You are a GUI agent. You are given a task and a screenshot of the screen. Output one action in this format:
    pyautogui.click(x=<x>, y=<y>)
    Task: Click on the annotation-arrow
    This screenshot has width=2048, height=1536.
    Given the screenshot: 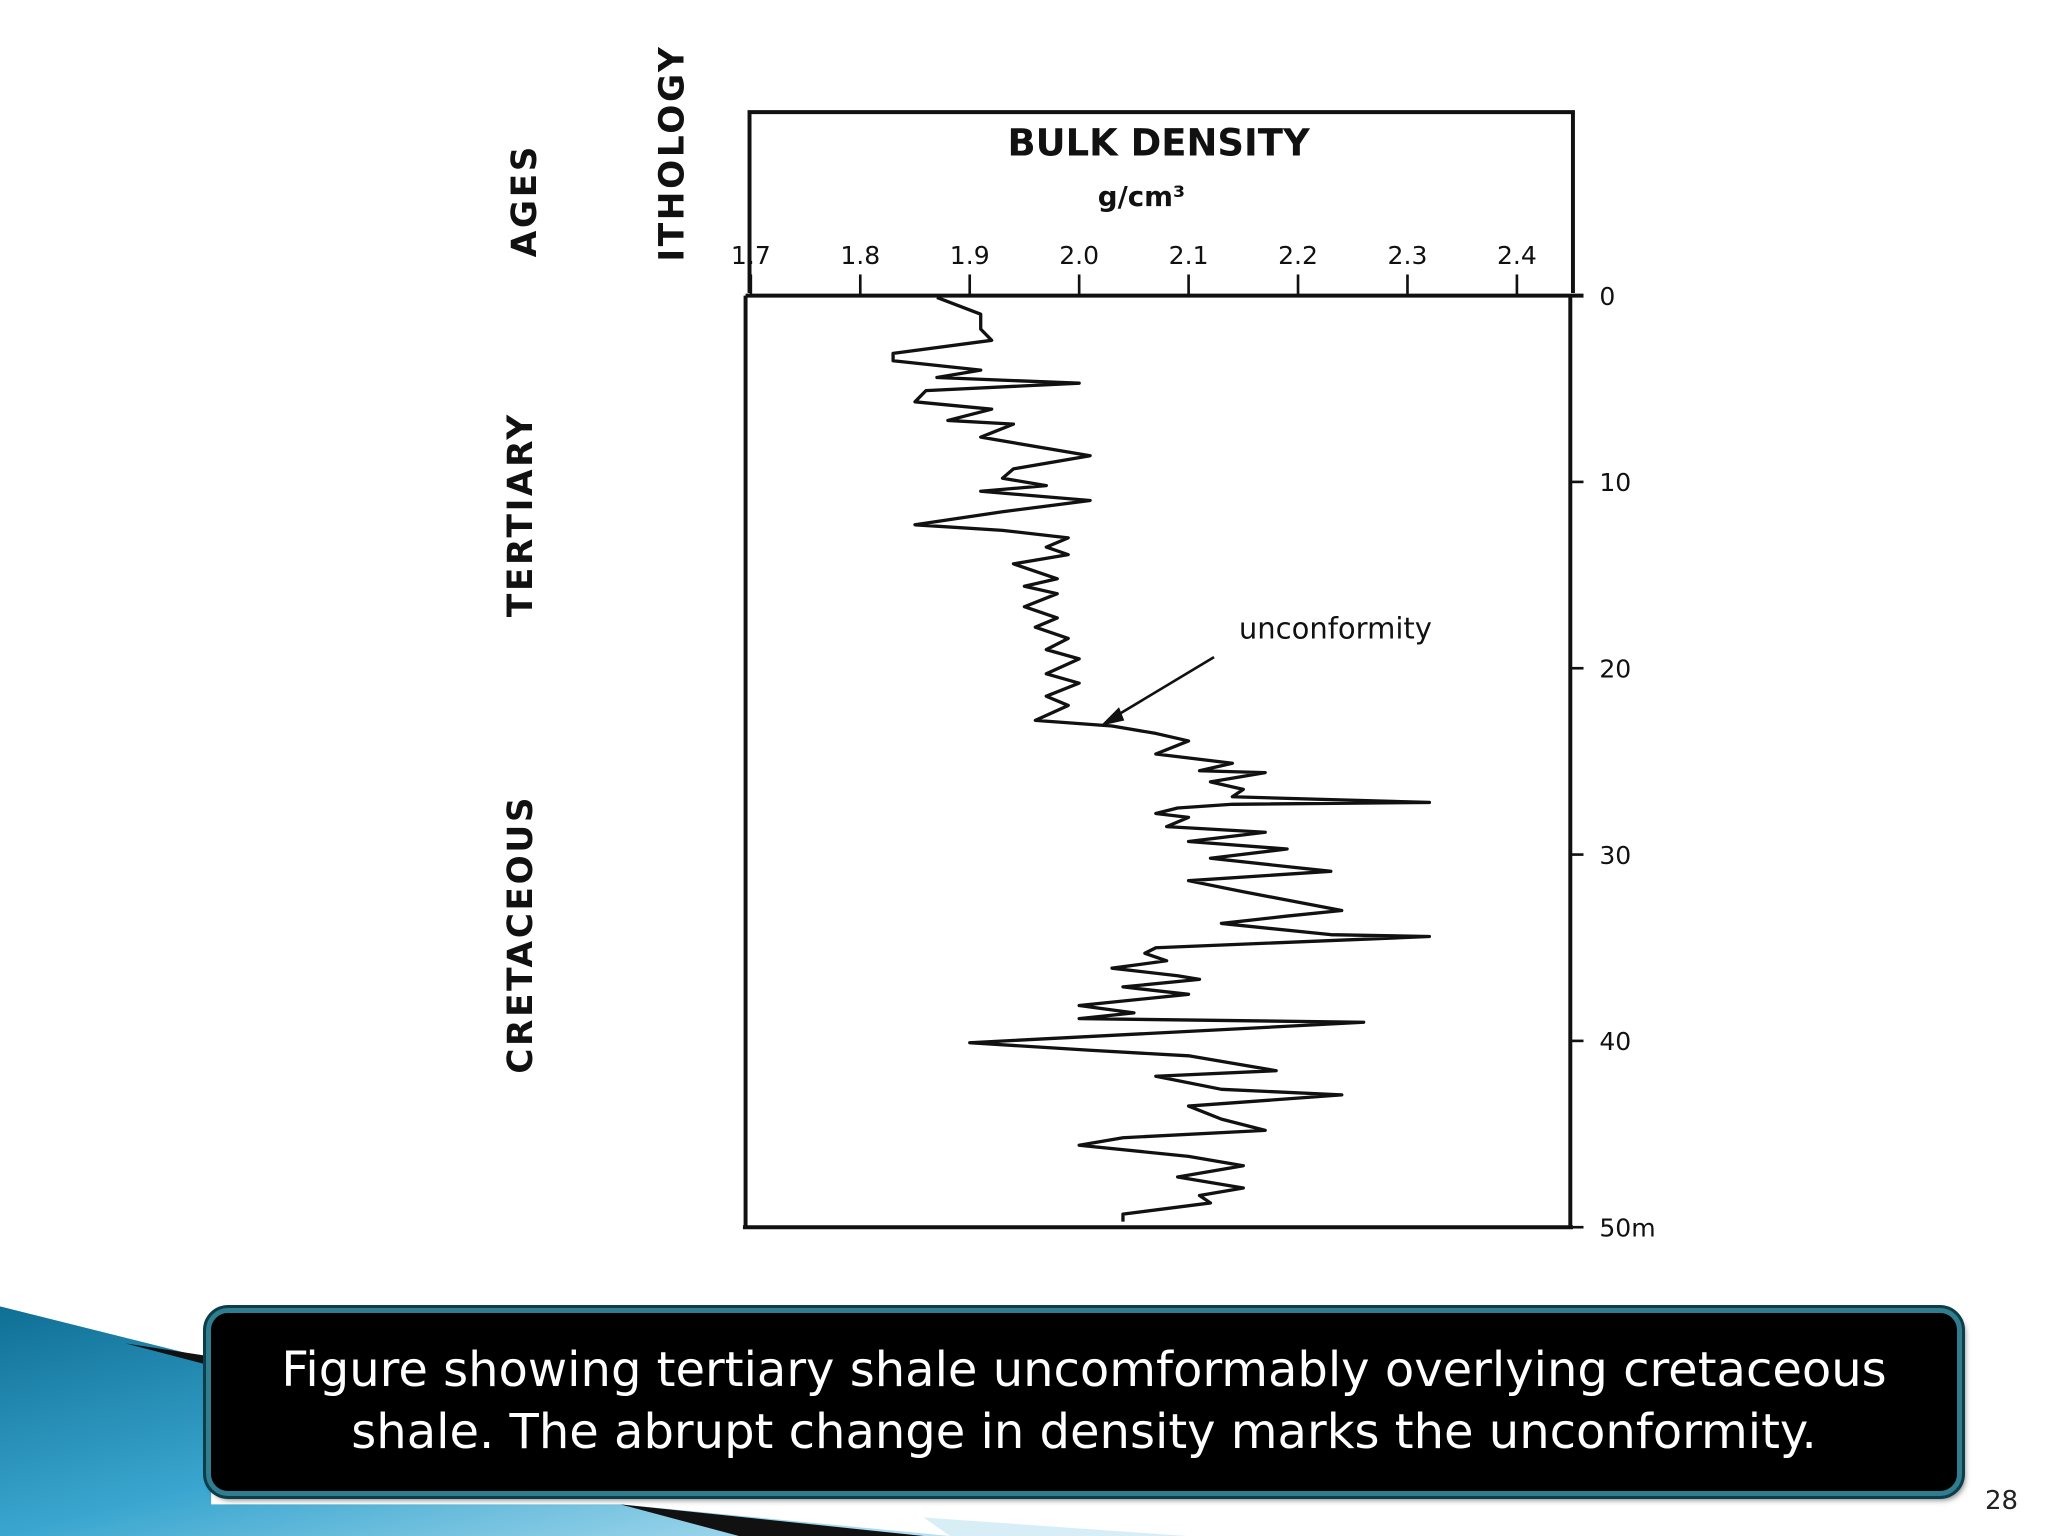 What is the action you would take?
    pyautogui.click(x=1161, y=689)
    